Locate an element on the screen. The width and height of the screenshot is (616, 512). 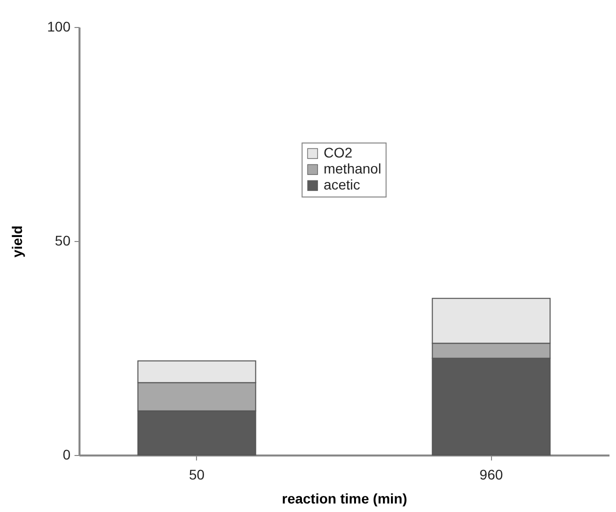
y-tick-label: 0 is located at coordinates (66, 454).